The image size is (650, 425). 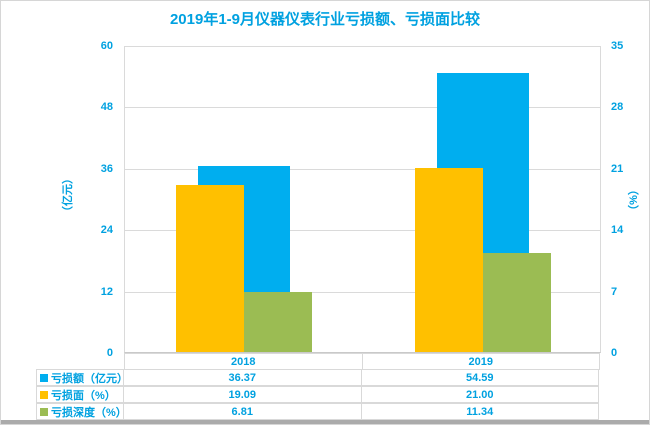 What do you see at coordinates (80, 394) in the screenshot?
I see `legend-label-series1: 亏损面（%）` at bounding box center [80, 394].